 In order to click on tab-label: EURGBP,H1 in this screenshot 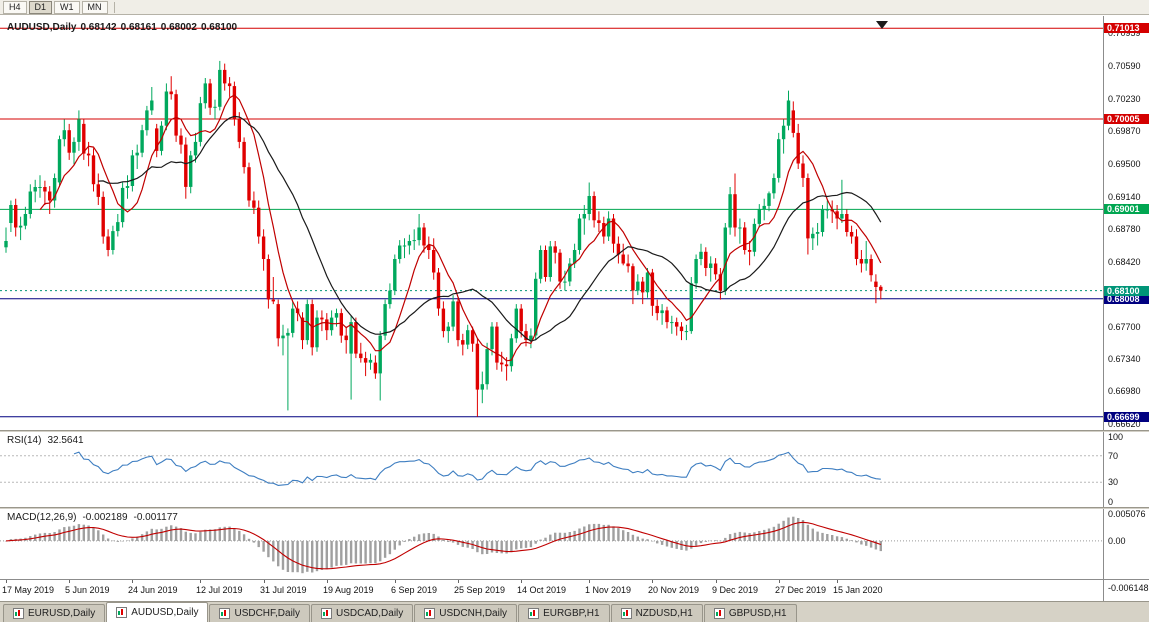, I will do `click(571, 613)`.